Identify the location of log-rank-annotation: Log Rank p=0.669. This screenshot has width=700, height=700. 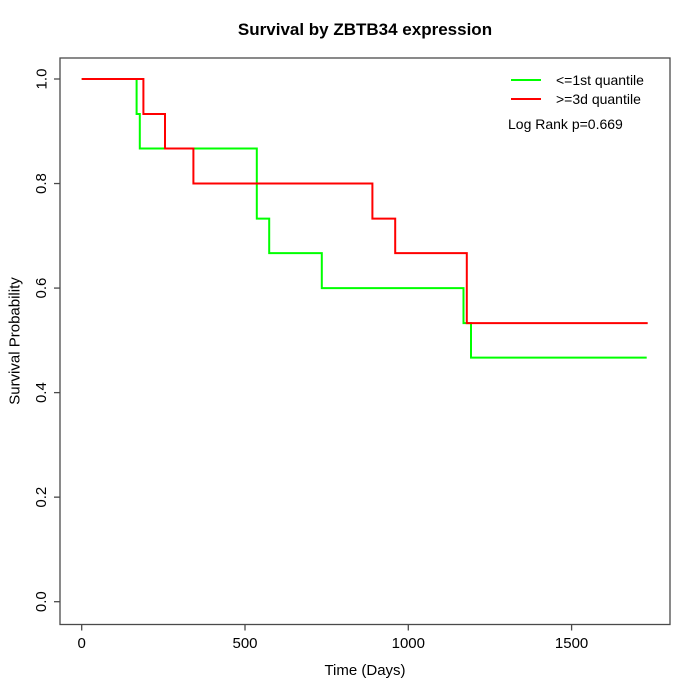
(565, 124).